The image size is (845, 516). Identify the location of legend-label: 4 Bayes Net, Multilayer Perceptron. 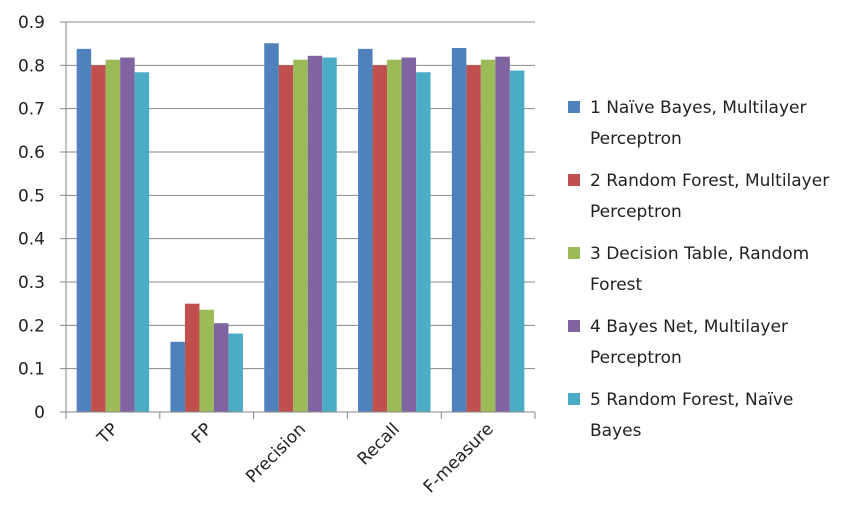
(689, 342).